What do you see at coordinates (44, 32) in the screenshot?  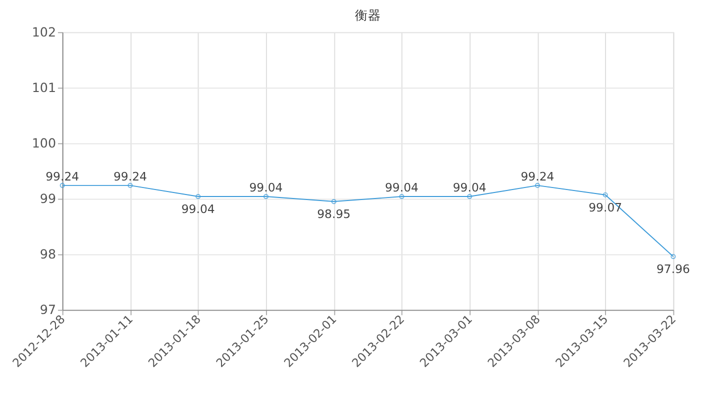 I see `y-tick-label: 102` at bounding box center [44, 32].